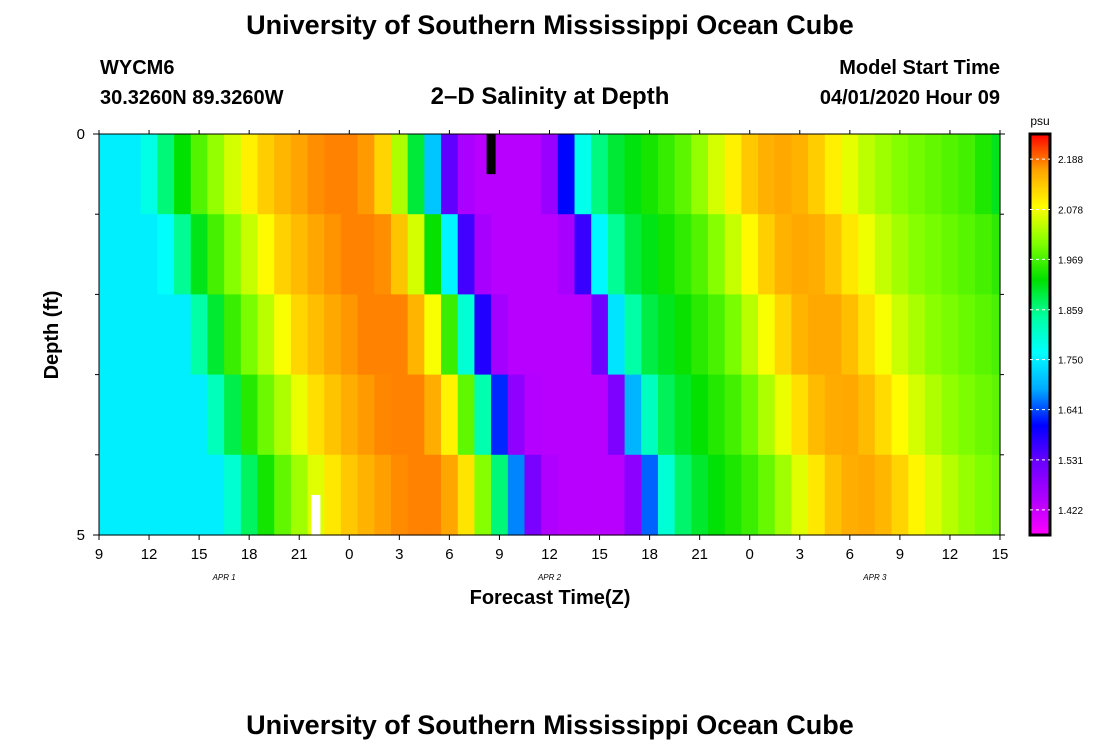 This screenshot has height=750, width=1100. Describe the element at coordinates (1040, 334) in the screenshot. I see `colorbar-gradient` at that location.